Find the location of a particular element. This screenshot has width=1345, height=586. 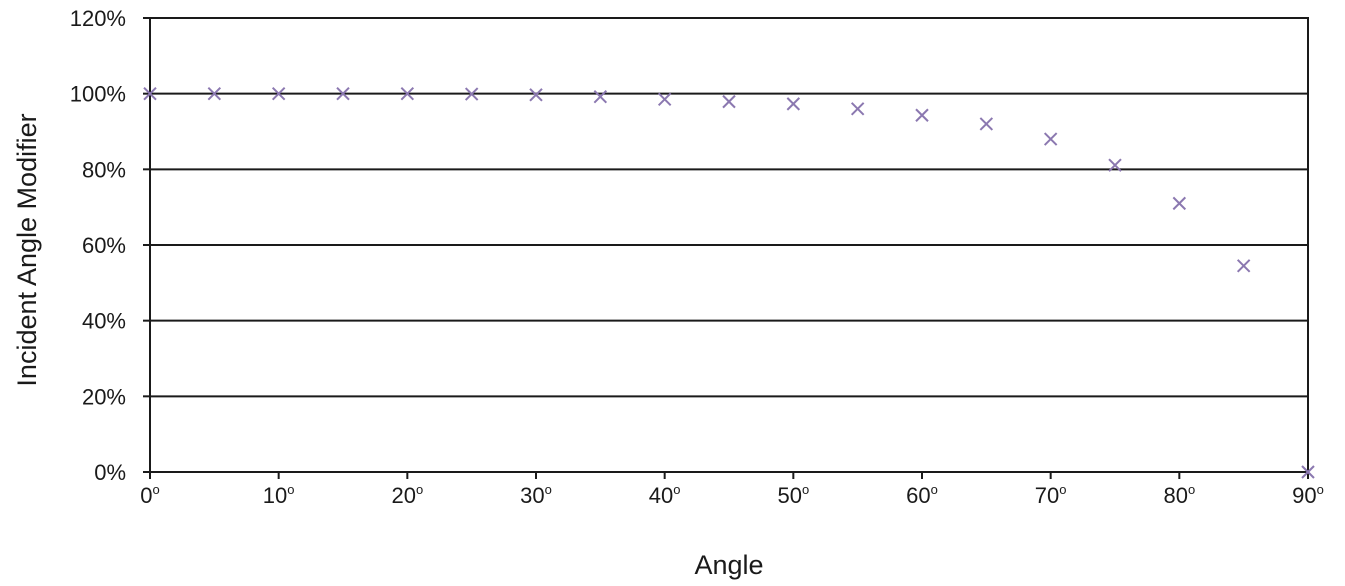

x-tick-label: 40o is located at coordinates (665, 495).